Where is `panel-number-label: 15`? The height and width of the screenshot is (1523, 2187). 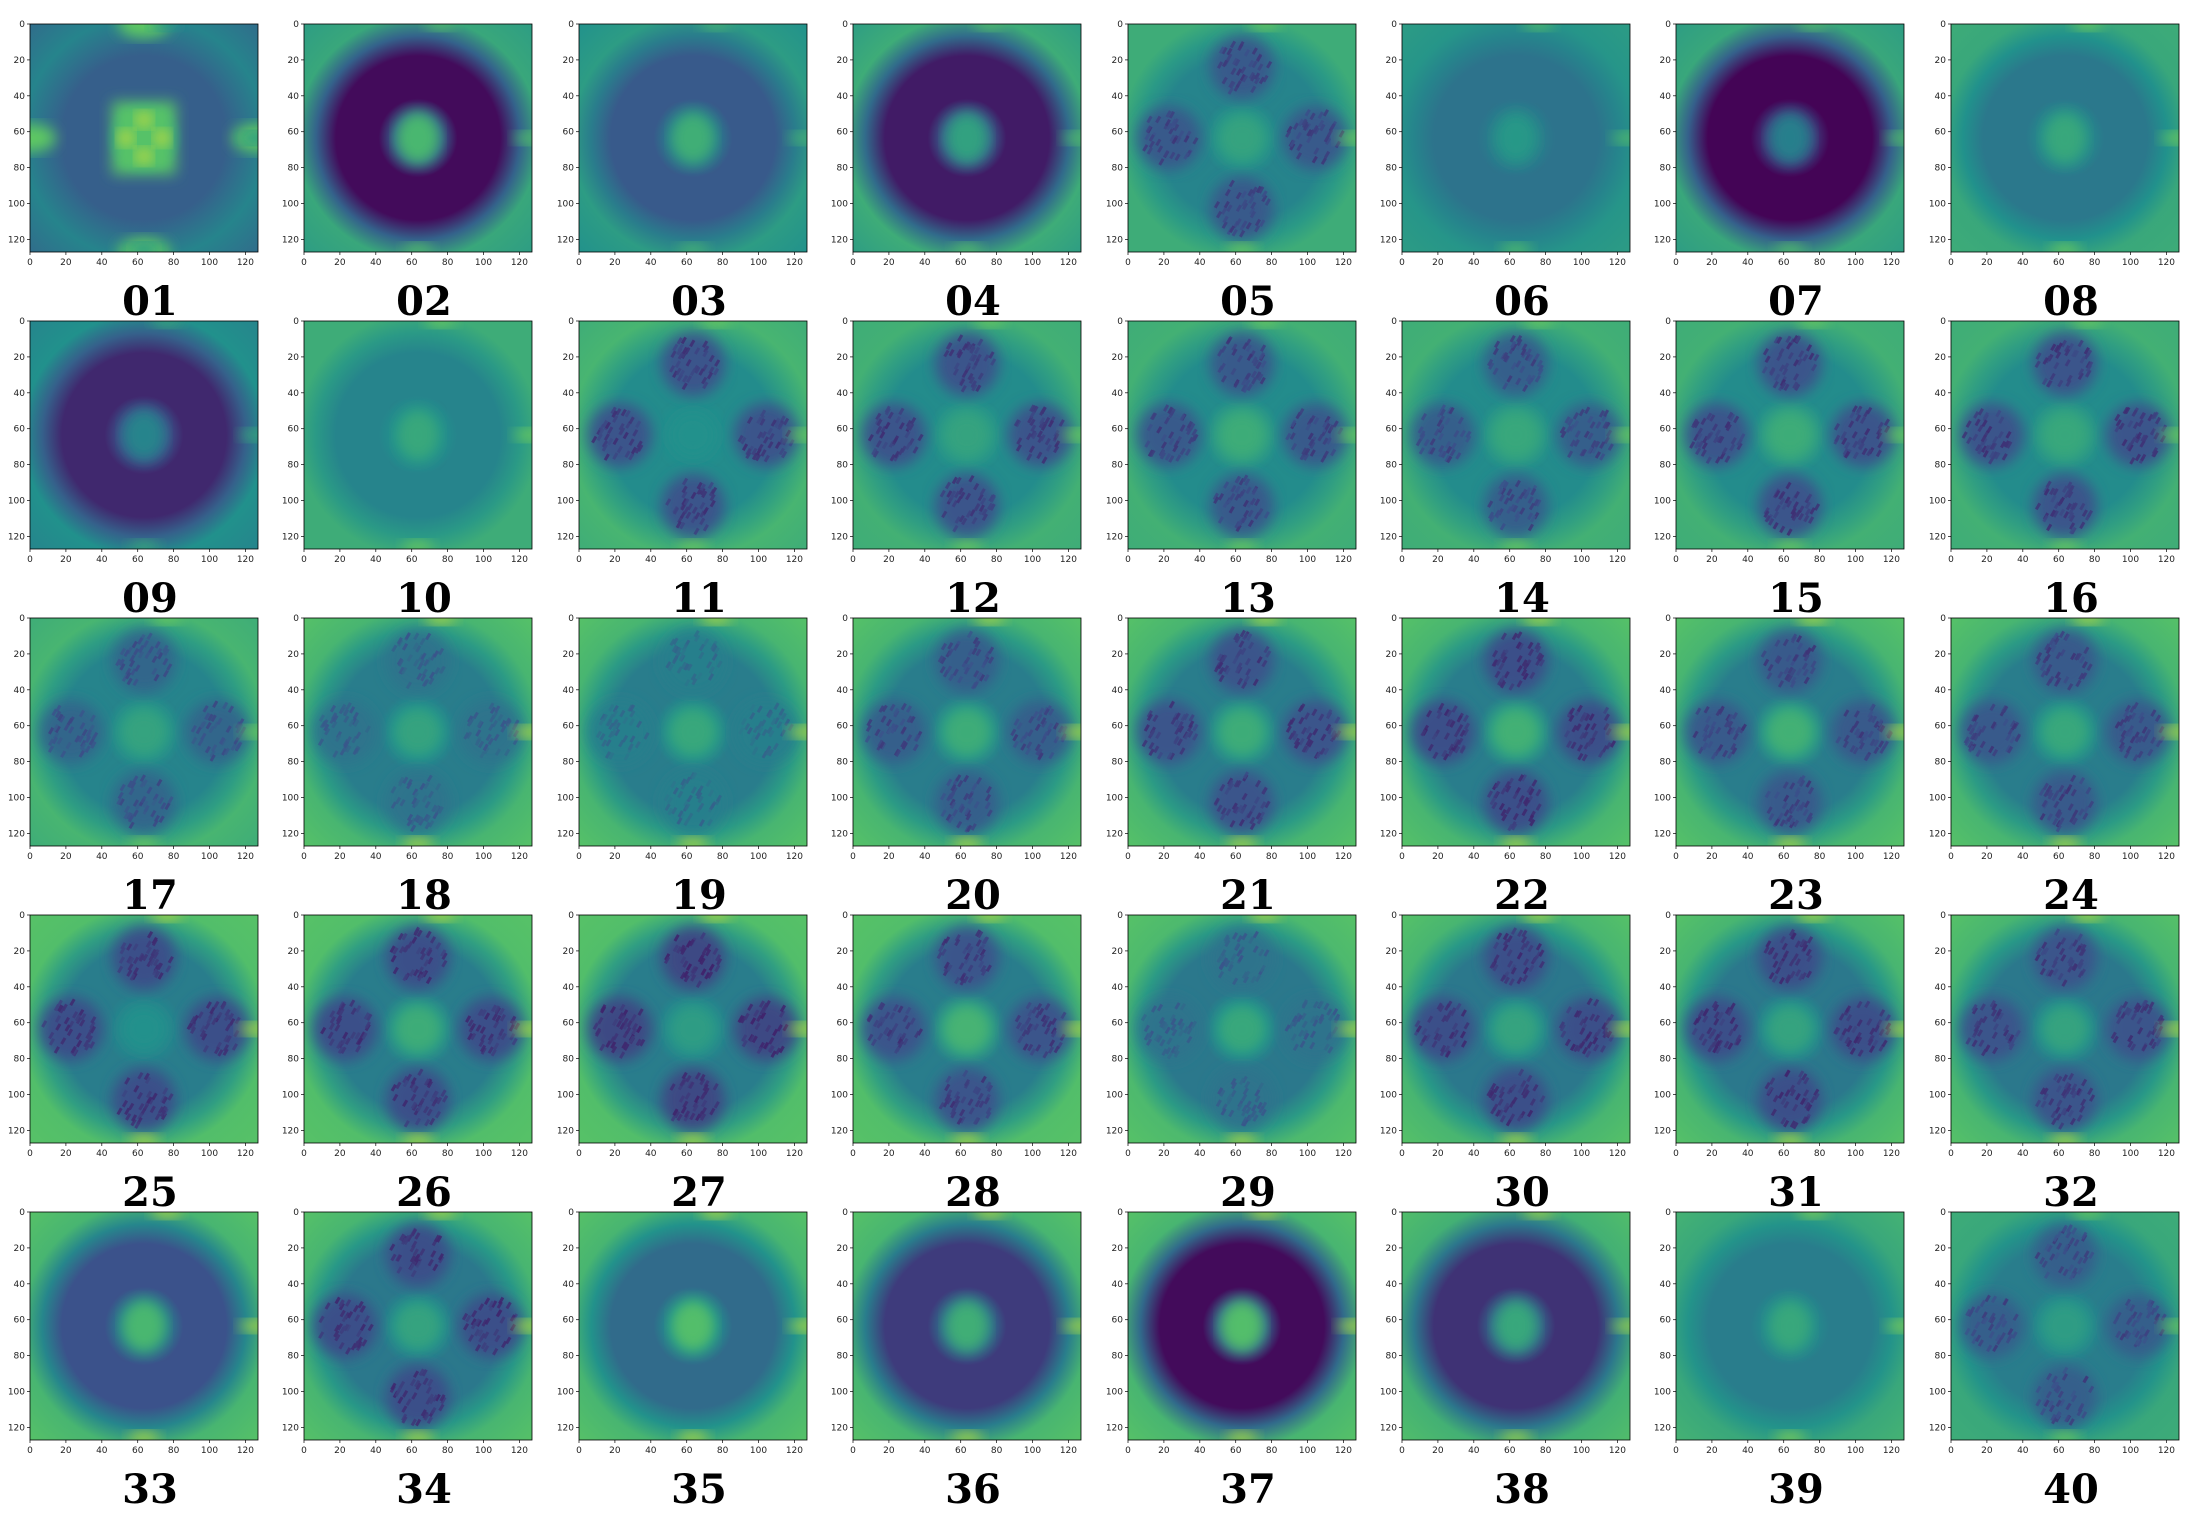
panel-number-label: 15 is located at coordinates (1796, 598).